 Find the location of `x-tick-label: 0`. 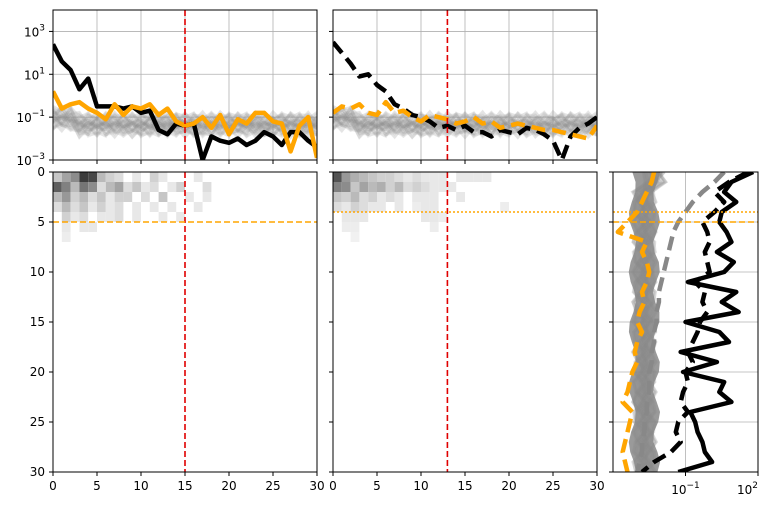

x-tick-label: 0 is located at coordinates (53, 486).